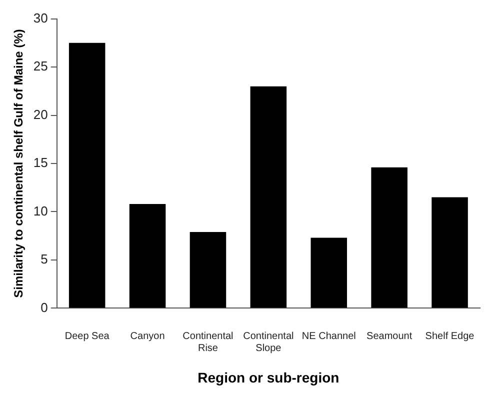 The height and width of the screenshot is (397, 500). Describe the element at coordinates (450, 336) in the screenshot. I see `x-tick-label: Shelf Edge` at that location.